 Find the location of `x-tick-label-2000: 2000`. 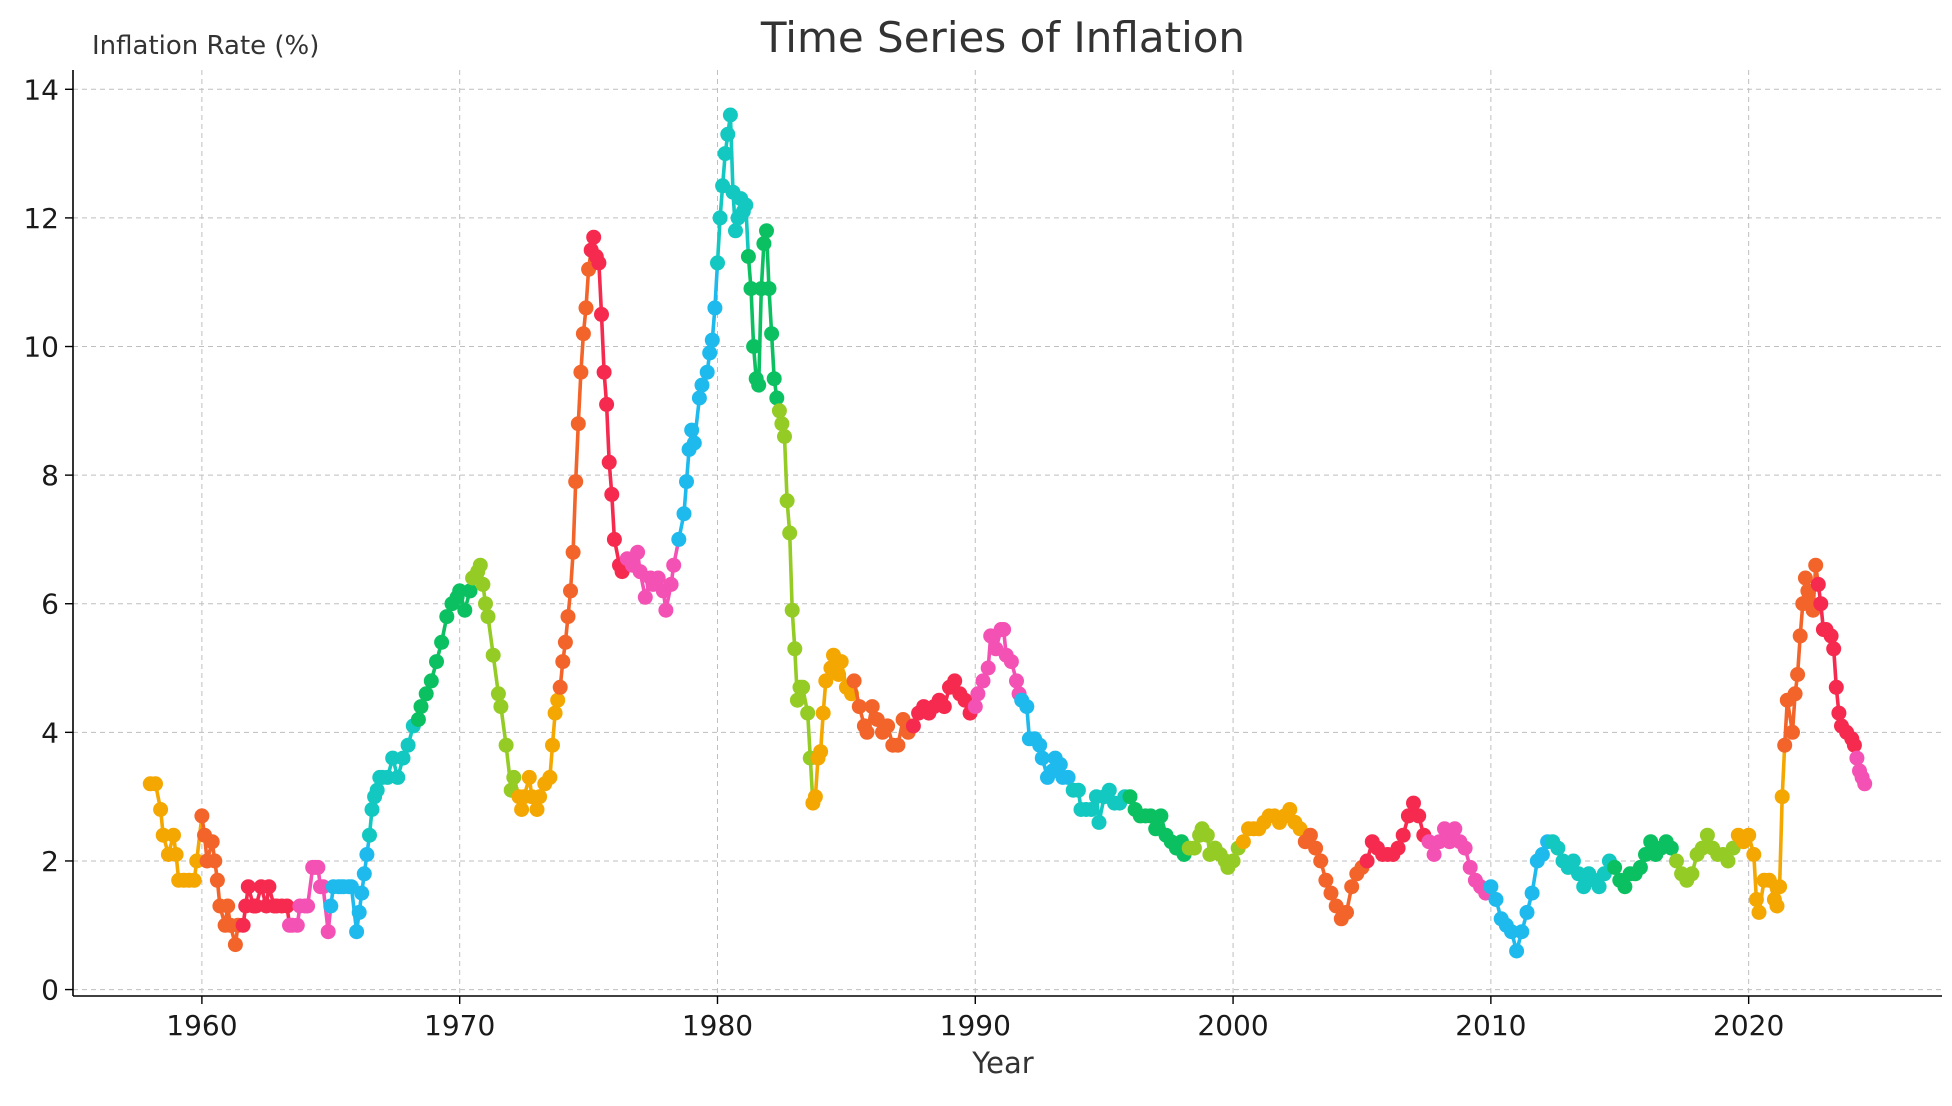

x-tick-label-2000: 2000 is located at coordinates (1232, 1025).